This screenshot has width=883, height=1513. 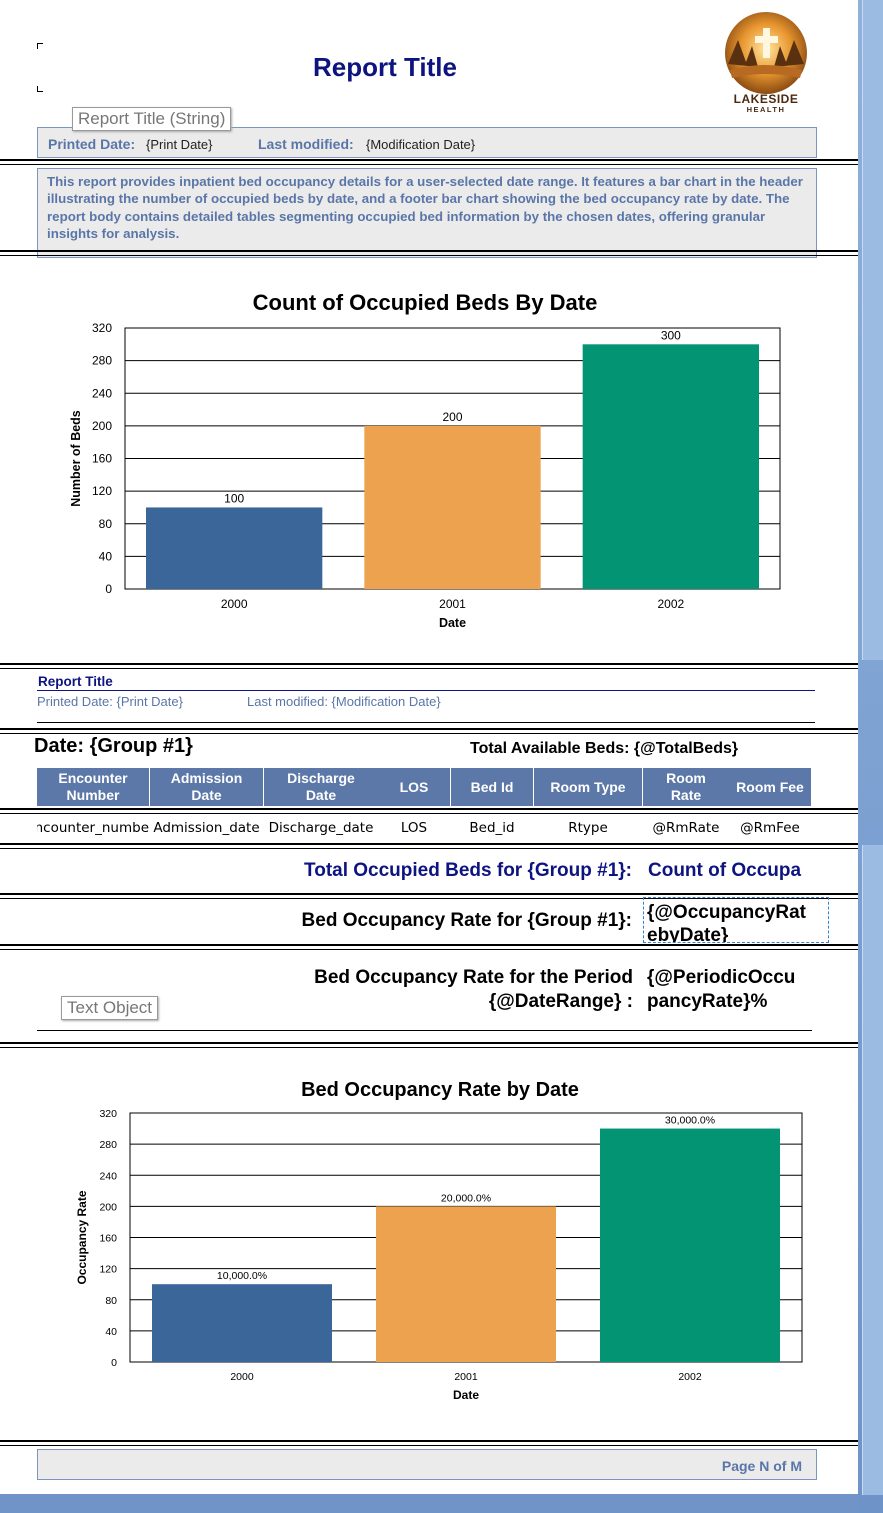 What do you see at coordinates (452, 417) in the screenshot?
I see `data-label: 200` at bounding box center [452, 417].